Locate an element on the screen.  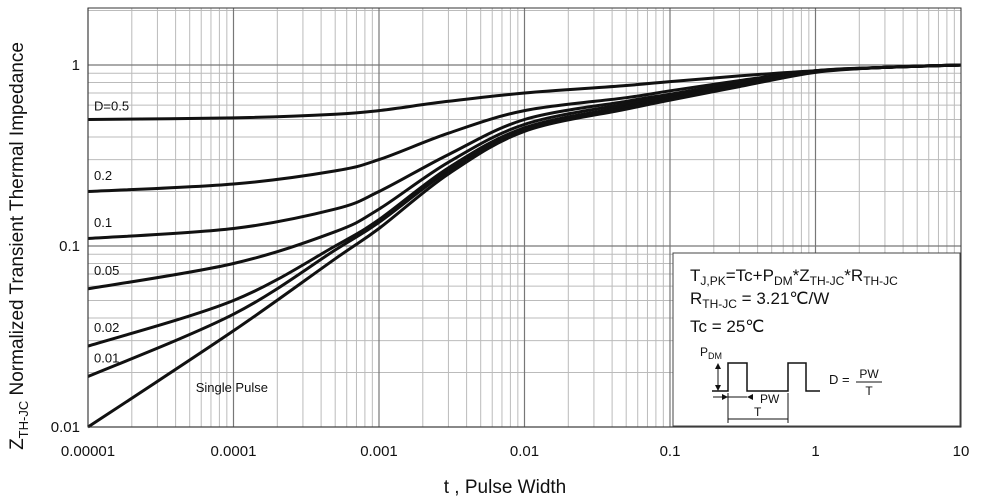
curve-label: 0.01 is located at coordinates (106, 358).